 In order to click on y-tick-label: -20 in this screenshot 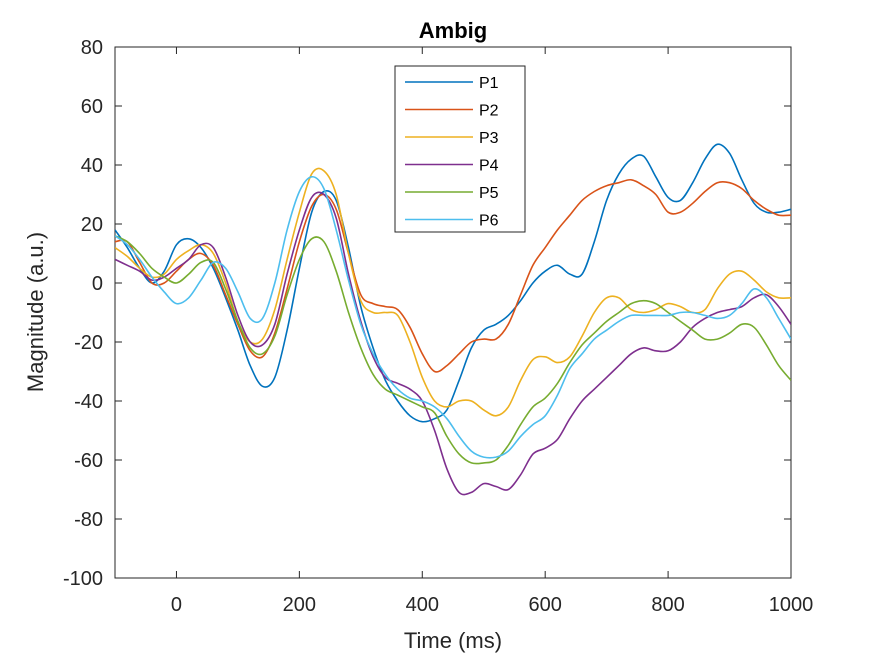, I will do `click(88, 343)`.